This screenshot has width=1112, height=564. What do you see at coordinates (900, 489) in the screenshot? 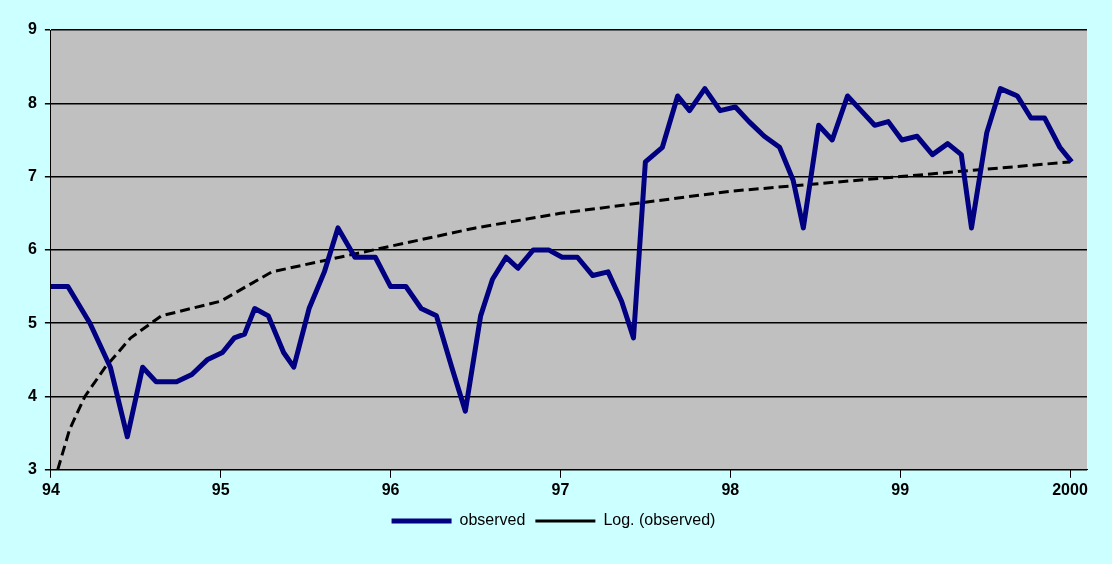
I see `x-tick-label: 99` at bounding box center [900, 489].